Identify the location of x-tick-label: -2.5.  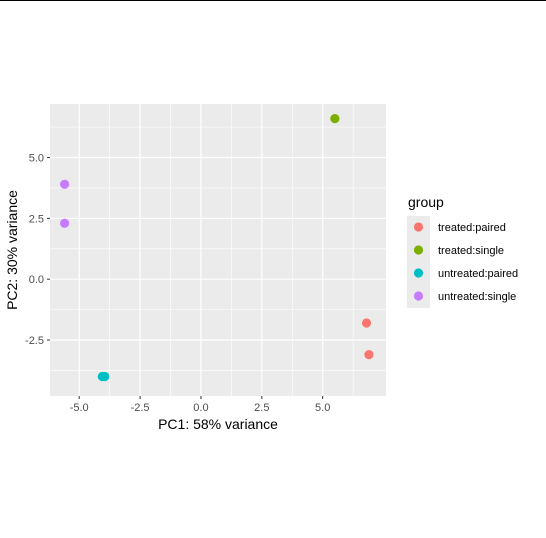
(140, 408).